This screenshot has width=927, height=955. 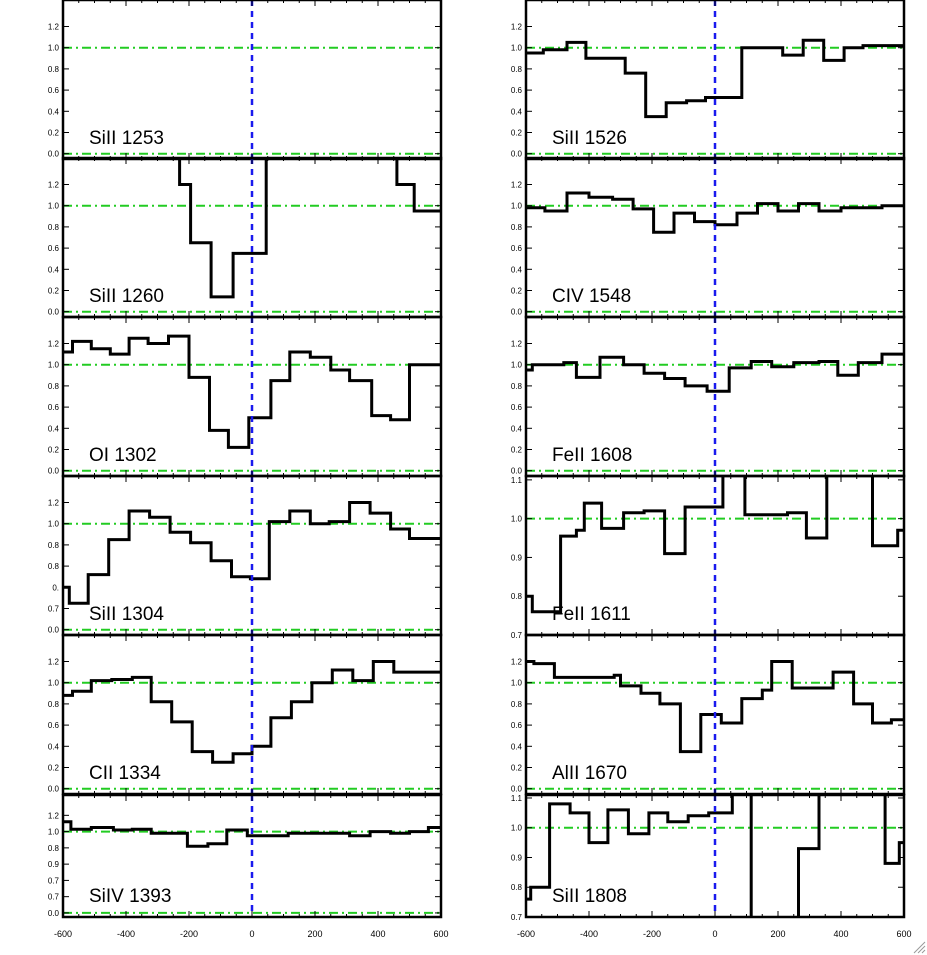 What do you see at coordinates (245, 80) in the screenshot?
I see `panel-siii-1253: 0.0 0.2 0.4 0.6 0.8 1.0 1.2 SiII 1253` at bounding box center [245, 80].